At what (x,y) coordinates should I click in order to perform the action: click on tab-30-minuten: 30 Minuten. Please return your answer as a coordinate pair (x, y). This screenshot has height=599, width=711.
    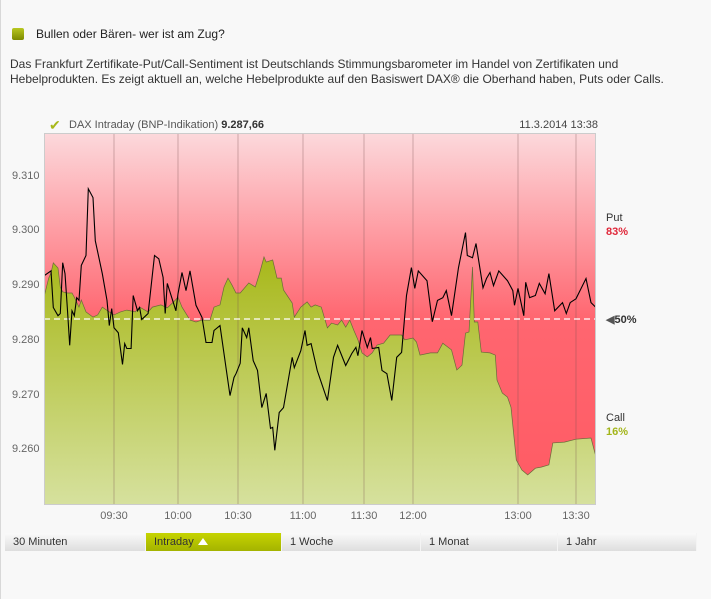
    Looking at the image, I should click on (75, 542).